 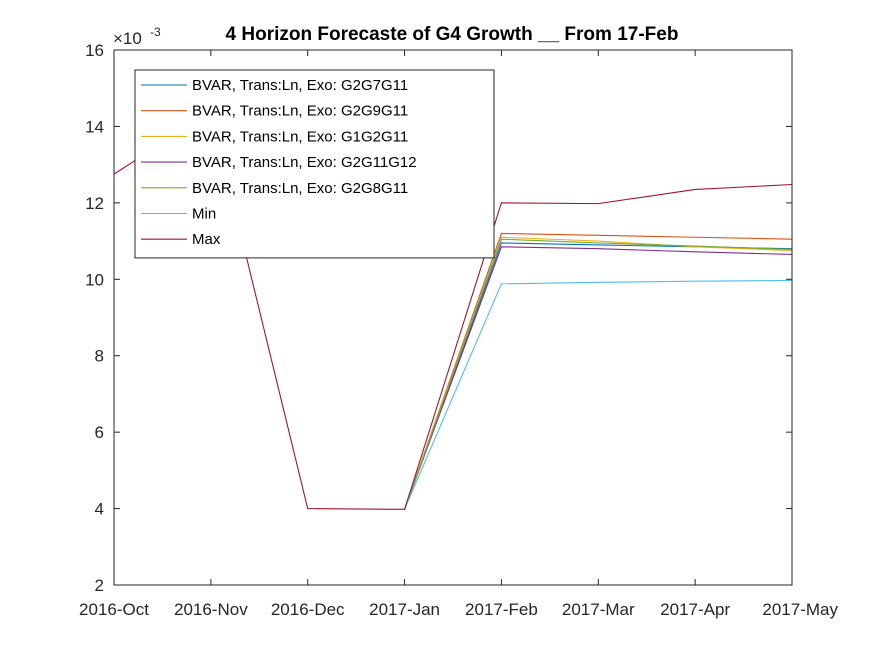 What do you see at coordinates (695, 609) in the screenshot?
I see `x-tick-label: 2017-Apr` at bounding box center [695, 609].